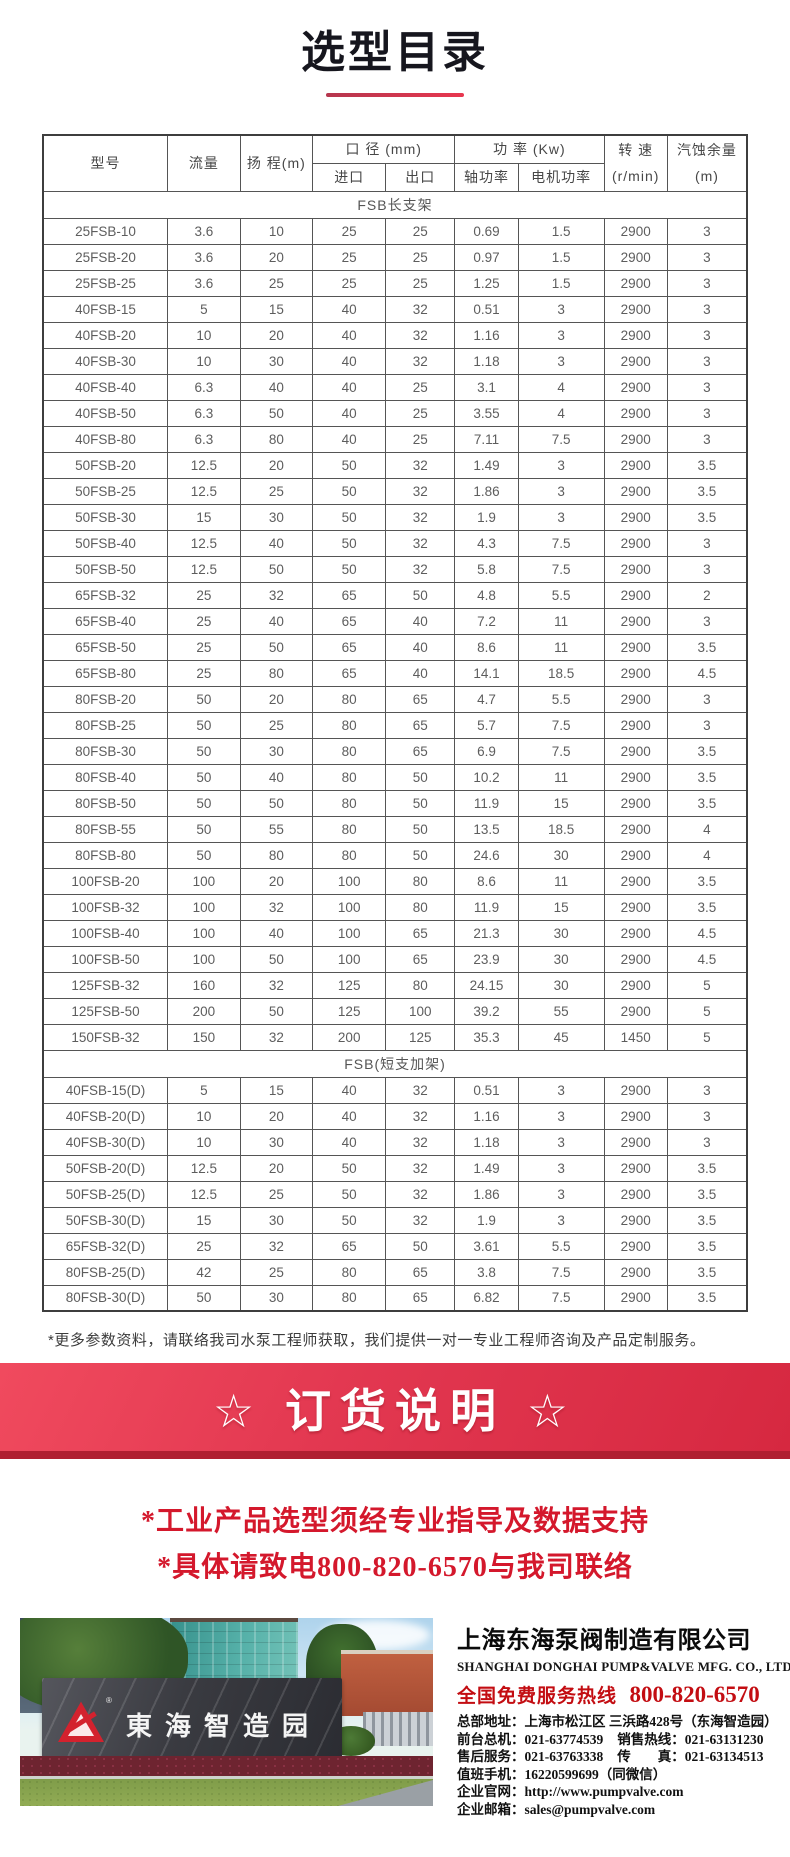 This screenshot has width=790, height=1857. What do you see at coordinates (561, 387) in the screenshot?
I see `table-cell: 4` at bounding box center [561, 387].